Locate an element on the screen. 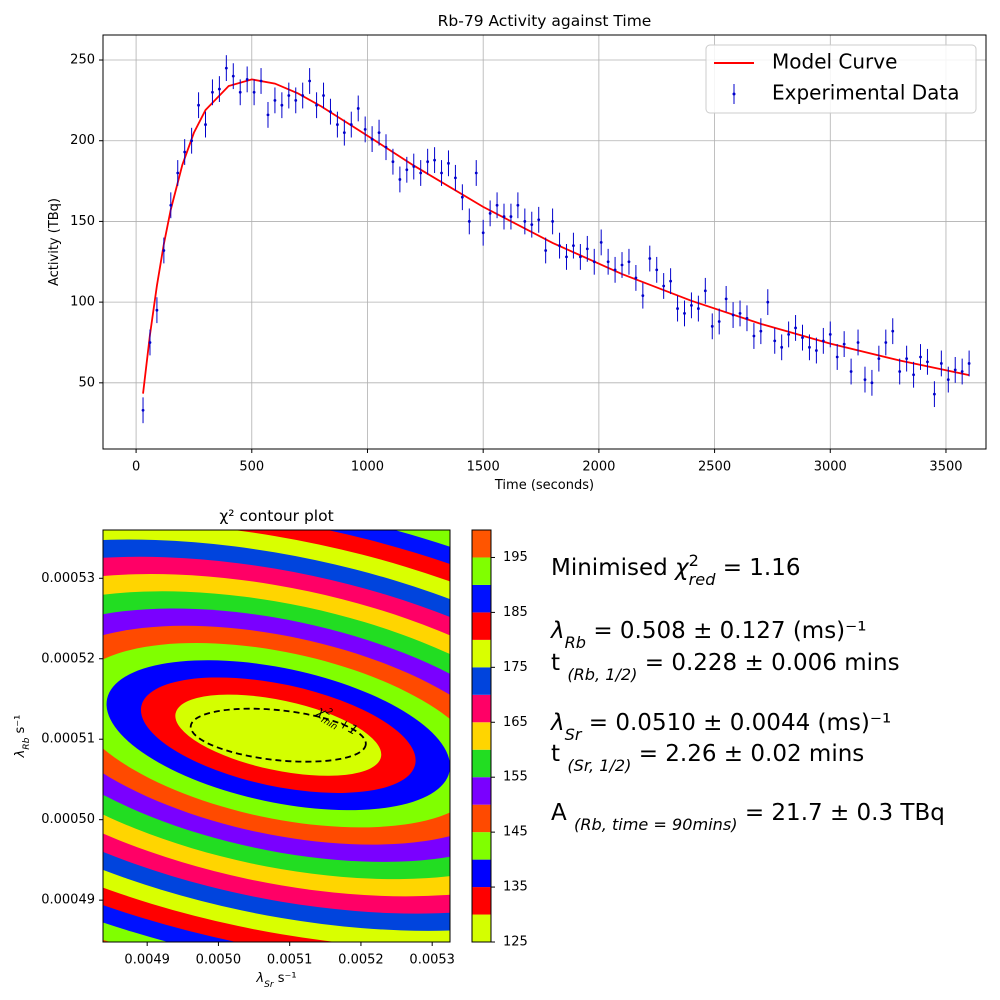 This screenshot has width=1000, height=1000. text-span: = 0.0510 ± 0.0044 (ms)⁻¹ is located at coordinates (736, 723).